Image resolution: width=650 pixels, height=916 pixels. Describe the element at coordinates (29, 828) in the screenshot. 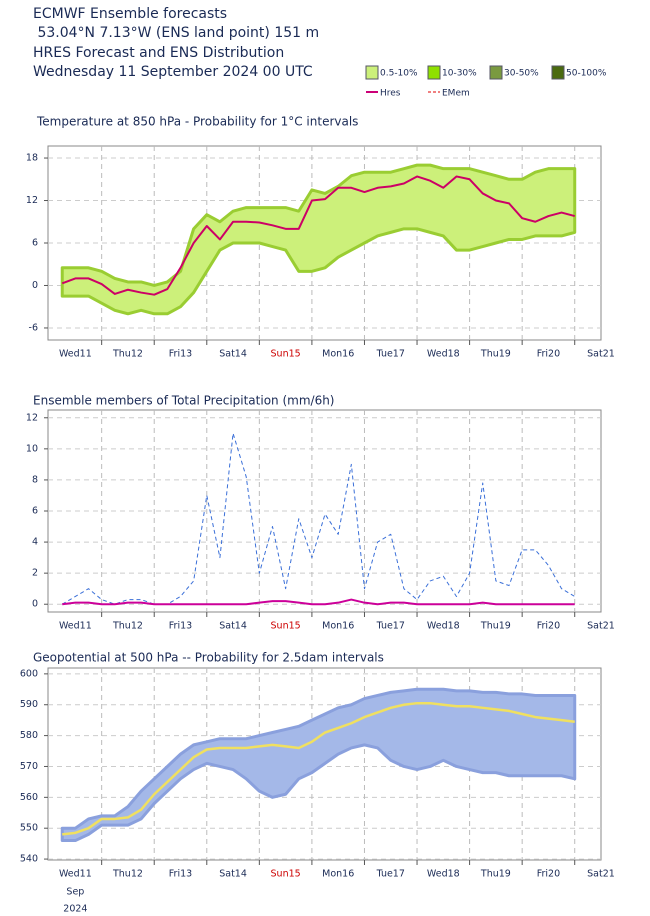

I see `y-tick-label: 550` at that location.